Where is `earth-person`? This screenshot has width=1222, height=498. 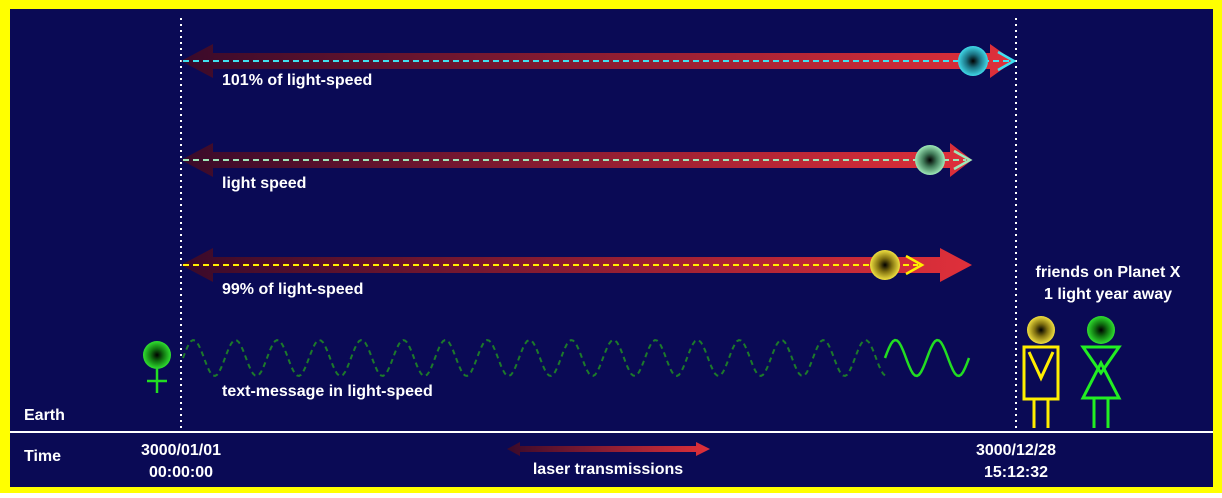 earth-person is located at coordinates (157, 367).